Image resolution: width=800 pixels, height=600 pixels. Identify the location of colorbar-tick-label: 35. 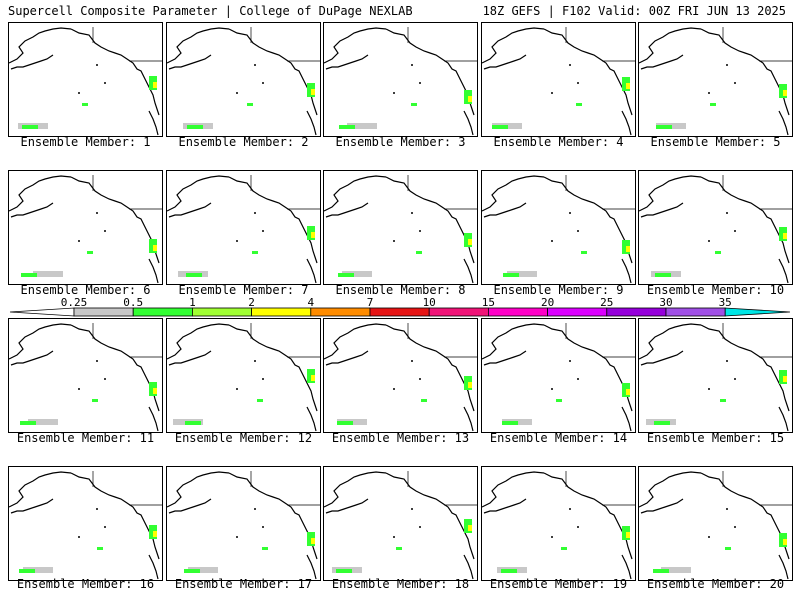
(725, 302).